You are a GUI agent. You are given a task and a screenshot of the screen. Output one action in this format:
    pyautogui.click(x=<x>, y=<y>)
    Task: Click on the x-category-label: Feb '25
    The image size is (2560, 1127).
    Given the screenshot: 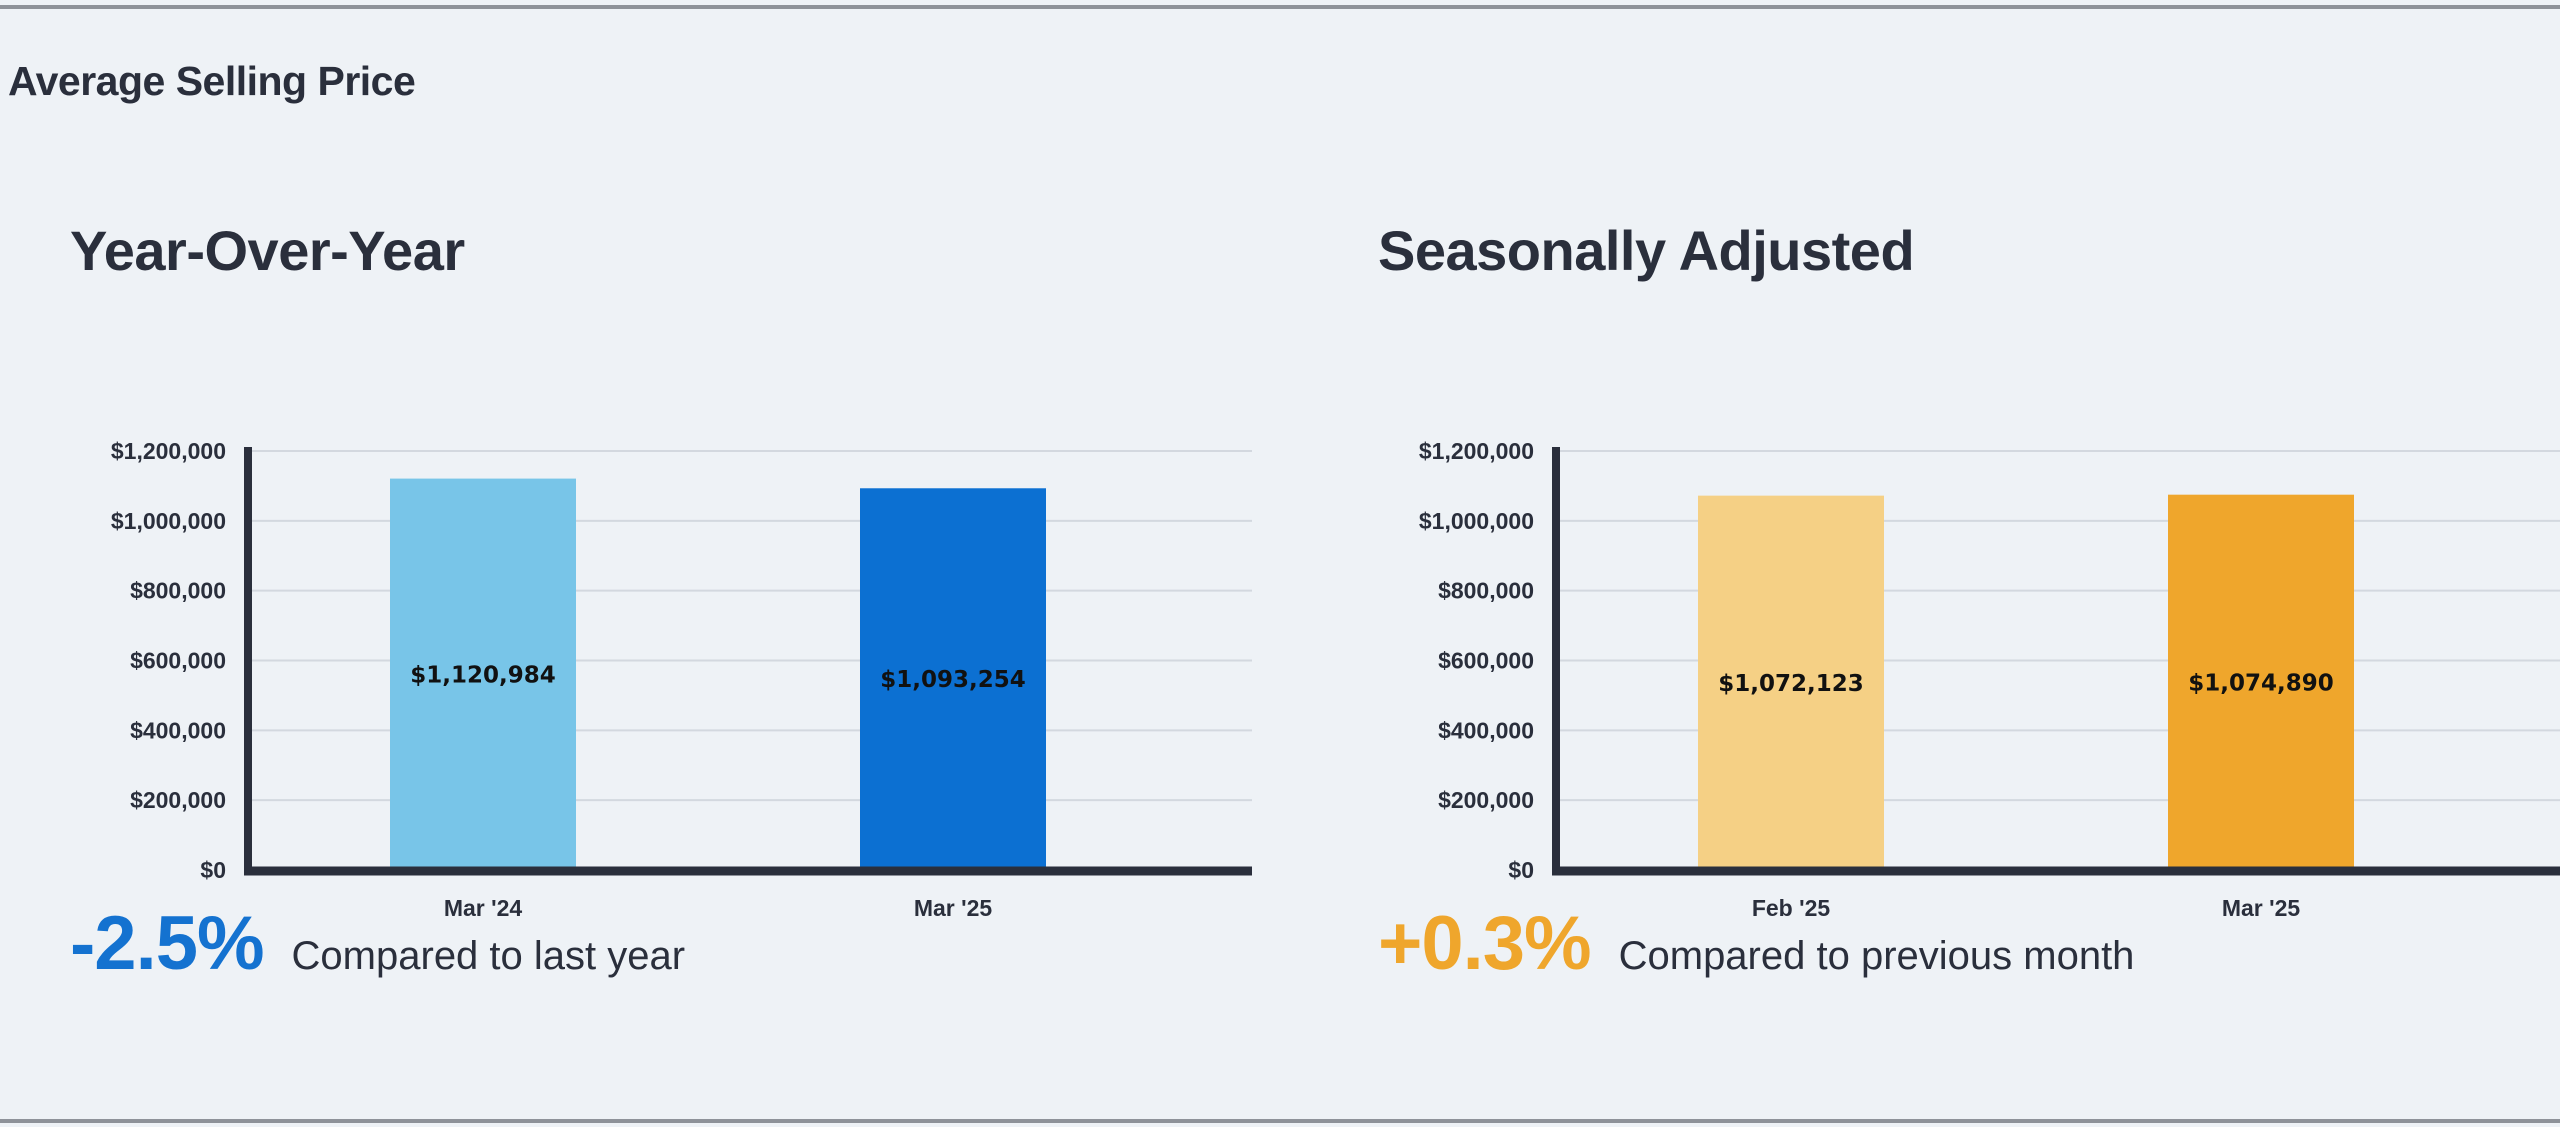 What is the action you would take?
    pyautogui.click(x=1791, y=908)
    